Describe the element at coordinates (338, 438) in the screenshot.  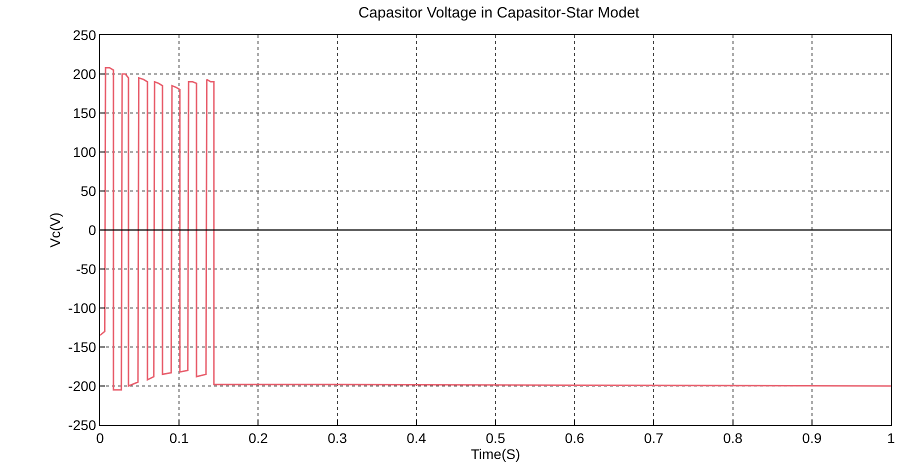
I see `x-tick-label: 0.3` at that location.